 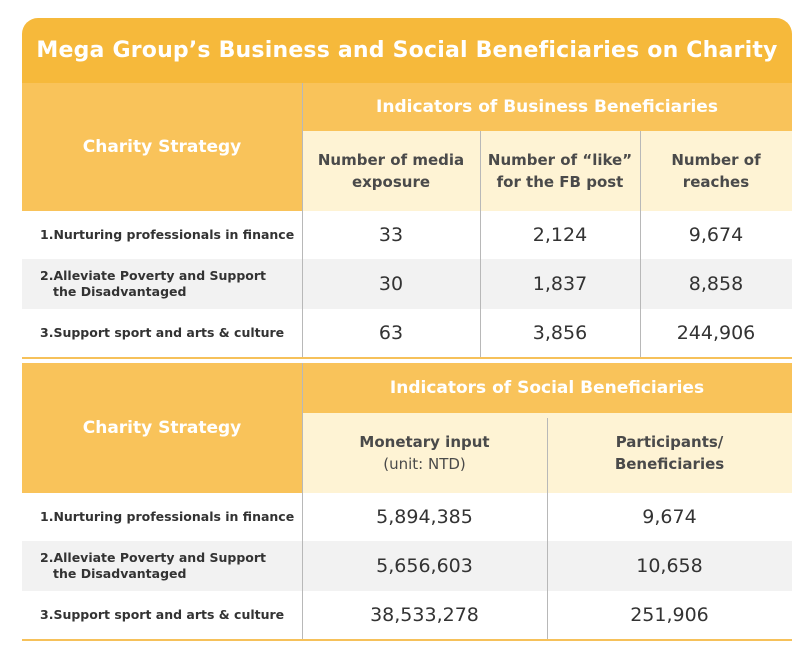 I want to click on cell-monetary-input: 5,894,385, so click(x=424, y=517).